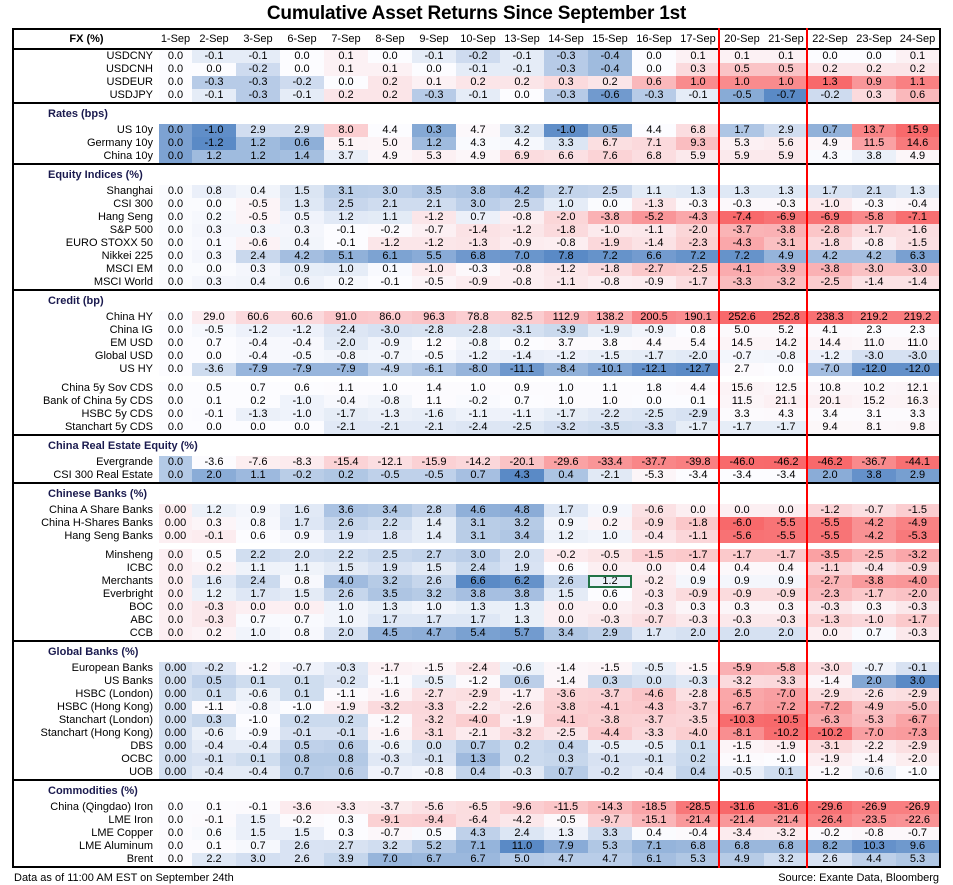  What do you see at coordinates (478, 204) in the screenshot?
I see `value-cell: 3.0` at bounding box center [478, 204].